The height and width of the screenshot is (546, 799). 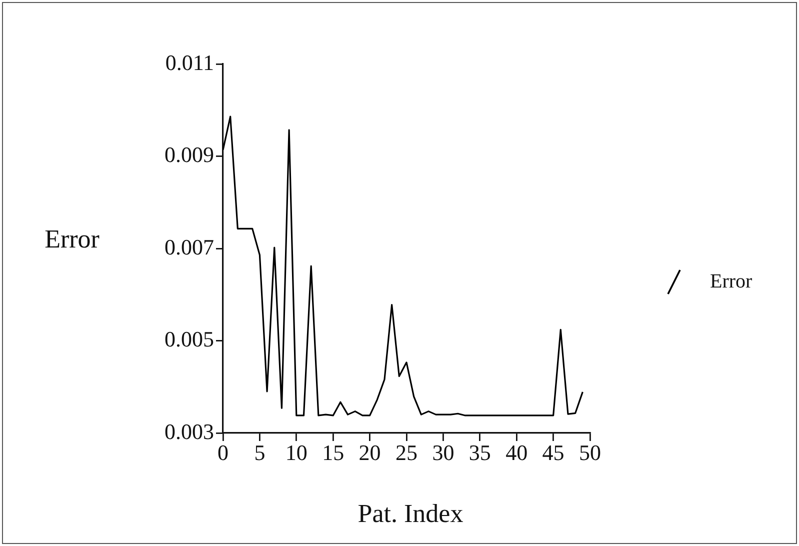 I want to click on x-tick-label: 20, so click(x=369, y=452).